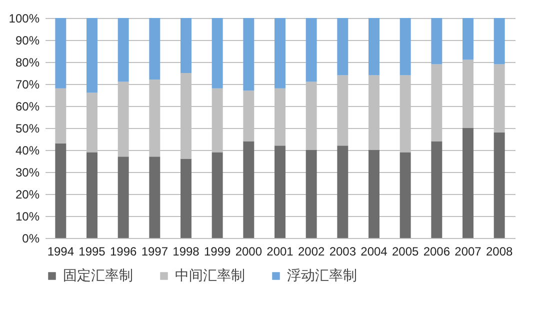 The height and width of the screenshot is (330, 550). I want to click on y-tick-label: 10%, so click(27, 217).